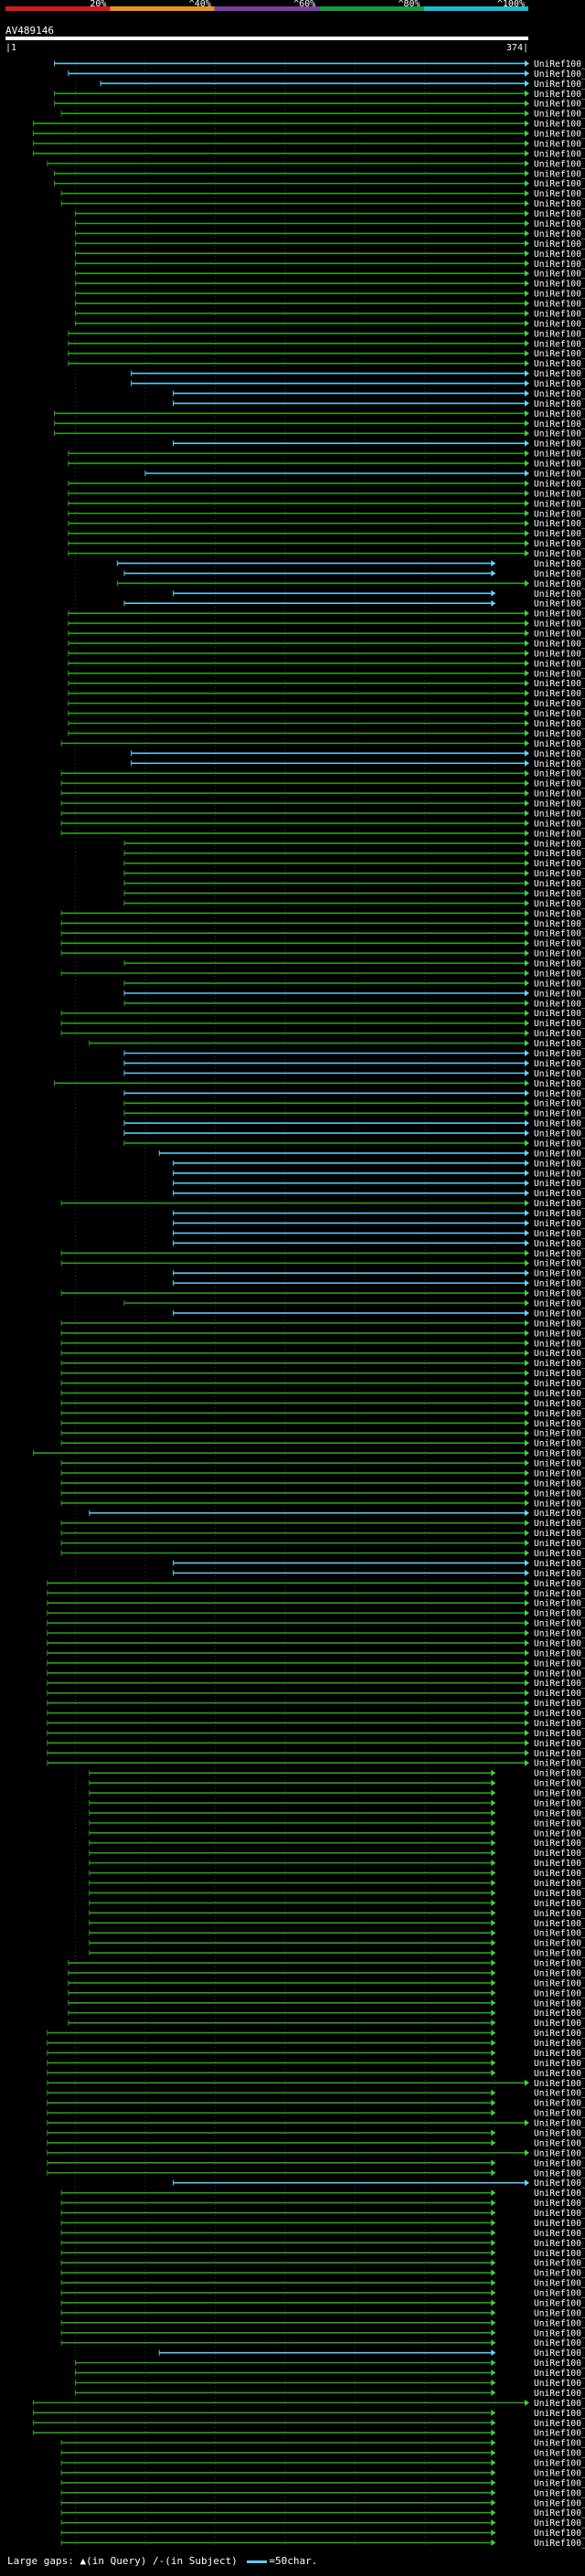 Image resolution: width=585 pixels, height=2576 pixels. Describe the element at coordinates (560, 1734) in the screenshot. I see `hit-label: UniRef100_Q9SXS7` at that location.